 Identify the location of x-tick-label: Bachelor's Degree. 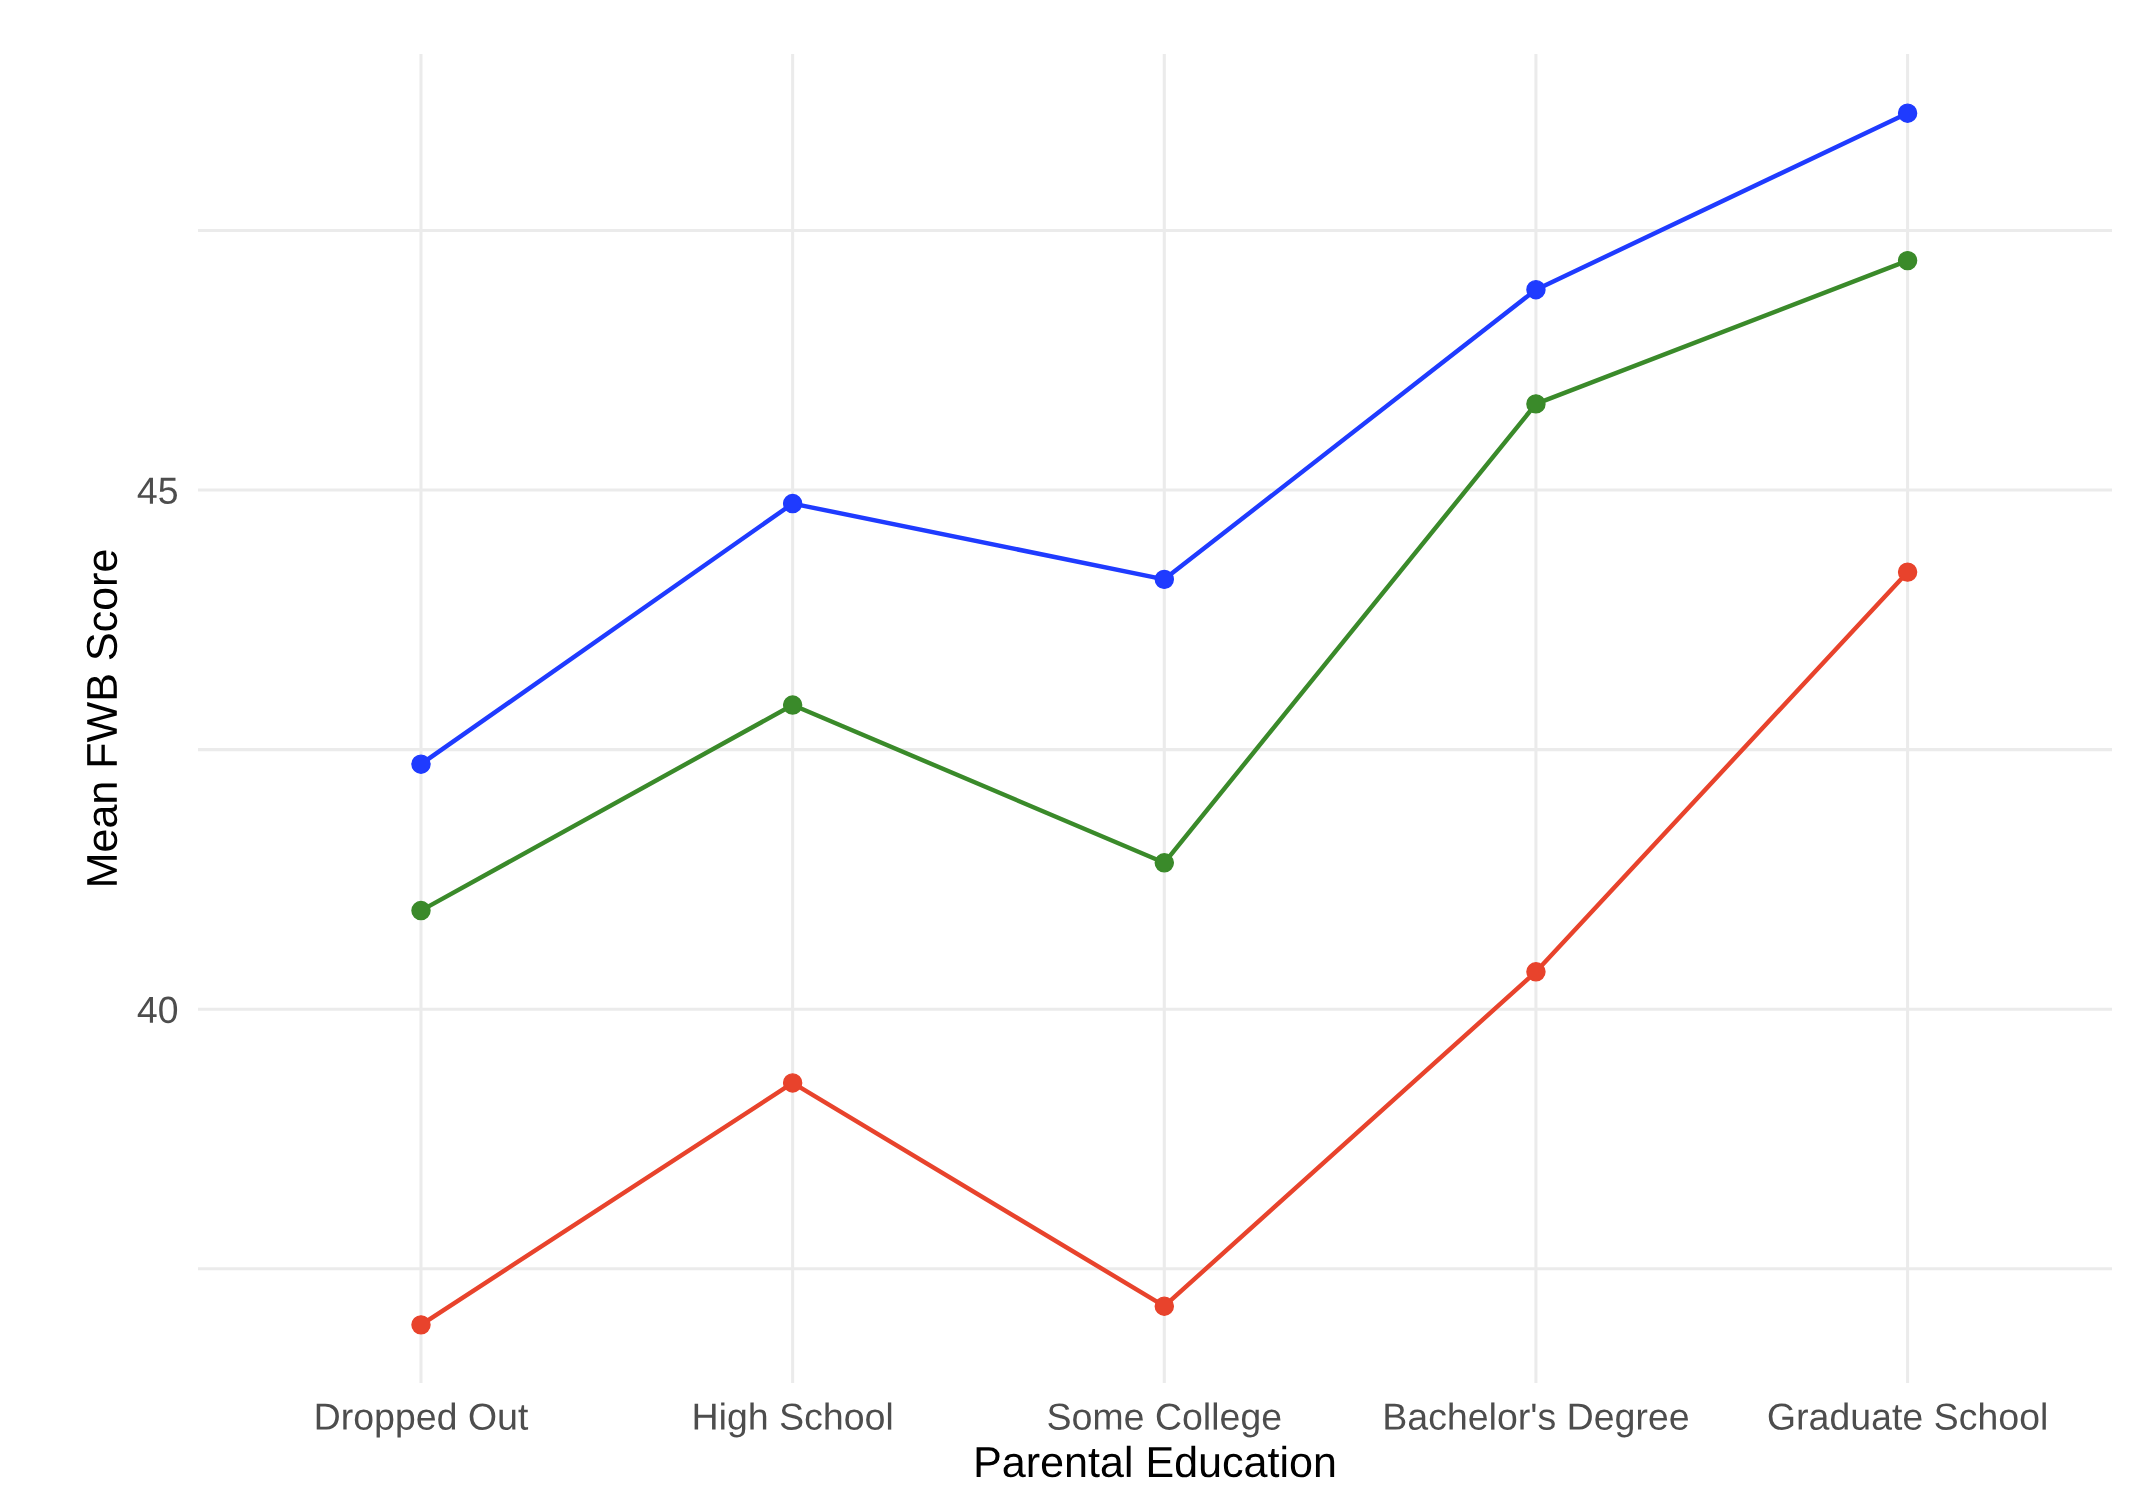
(1536, 1420).